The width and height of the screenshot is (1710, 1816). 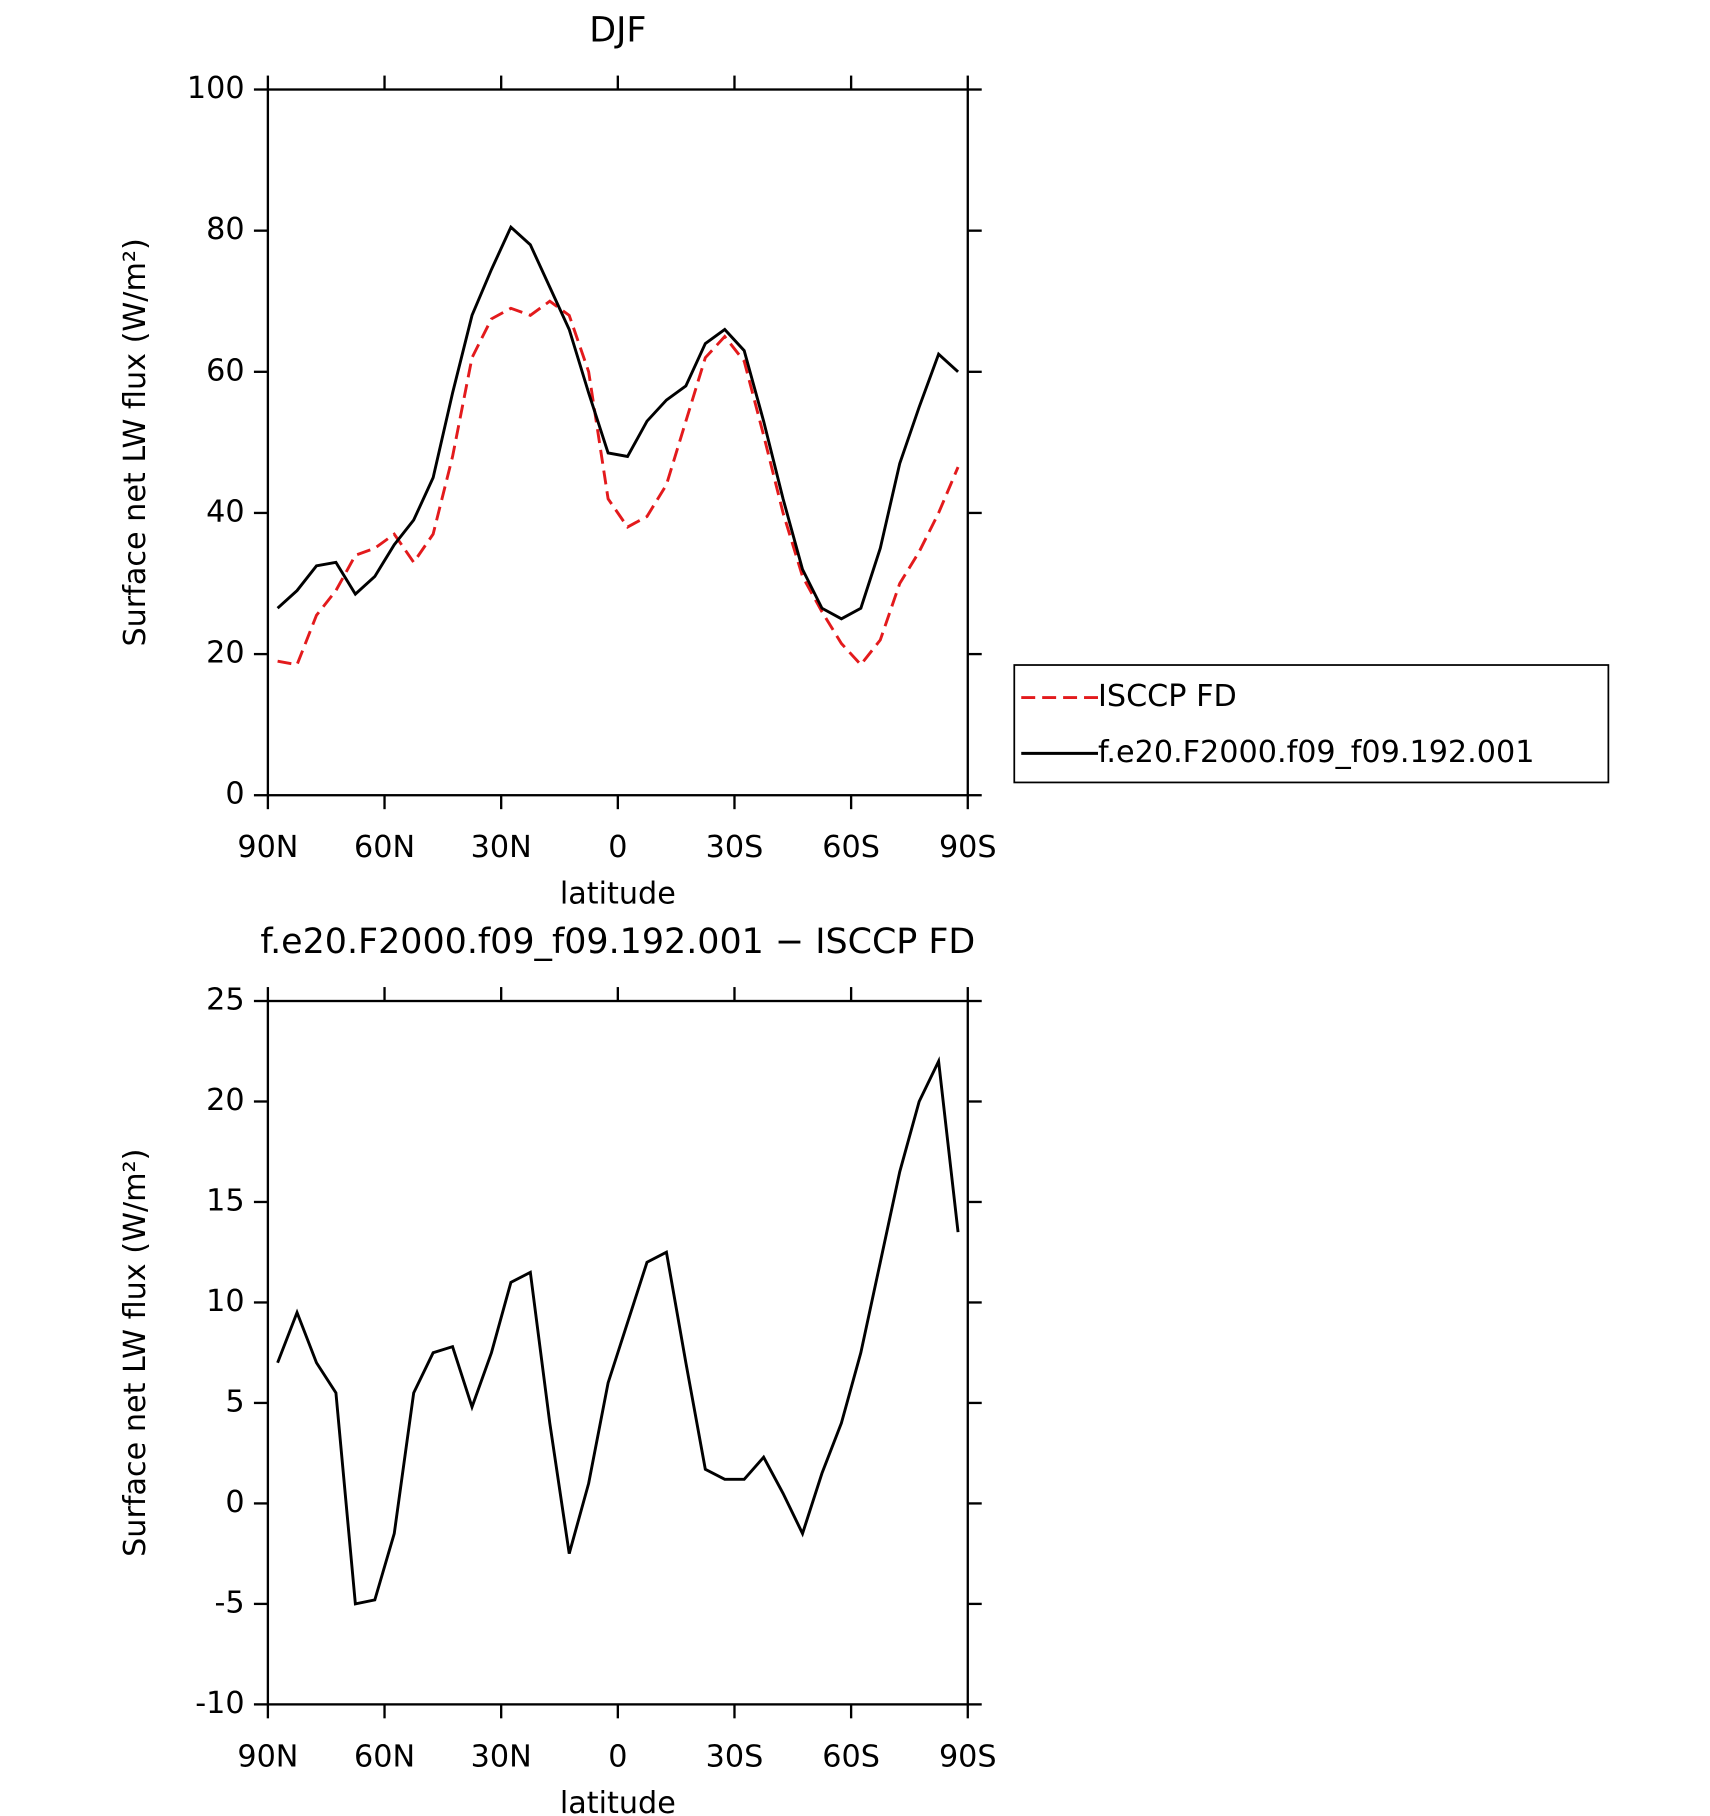 What do you see at coordinates (229, 1602) in the screenshot?
I see `y-tick-label: -5` at bounding box center [229, 1602].